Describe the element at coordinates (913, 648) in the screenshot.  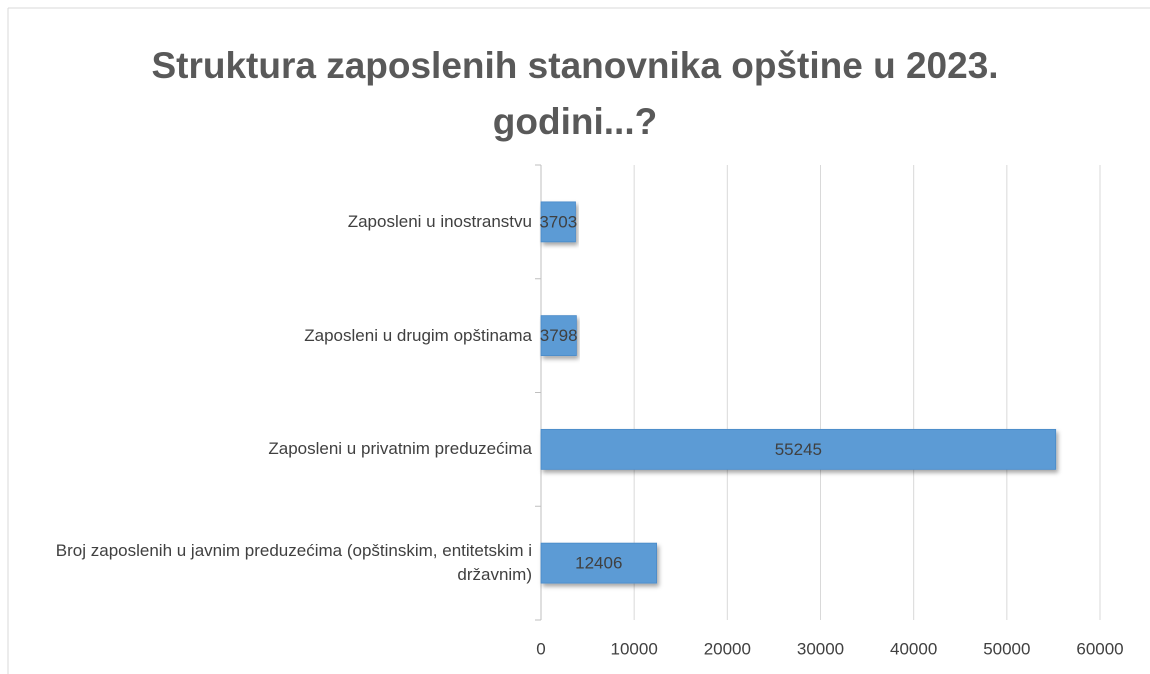
I see `x-tick-label: 40000` at that location.